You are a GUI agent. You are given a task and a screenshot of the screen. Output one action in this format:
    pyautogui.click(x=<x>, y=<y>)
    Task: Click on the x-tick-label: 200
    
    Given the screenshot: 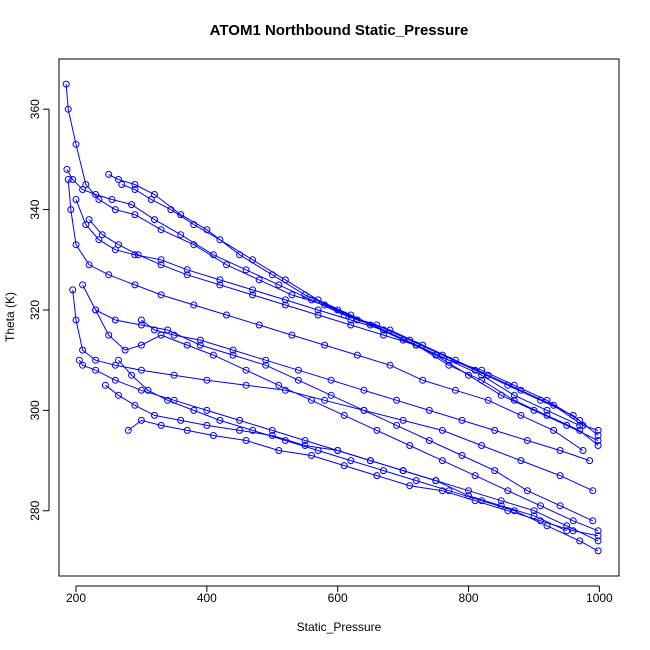 What is the action you would take?
    pyautogui.click(x=76, y=598)
    